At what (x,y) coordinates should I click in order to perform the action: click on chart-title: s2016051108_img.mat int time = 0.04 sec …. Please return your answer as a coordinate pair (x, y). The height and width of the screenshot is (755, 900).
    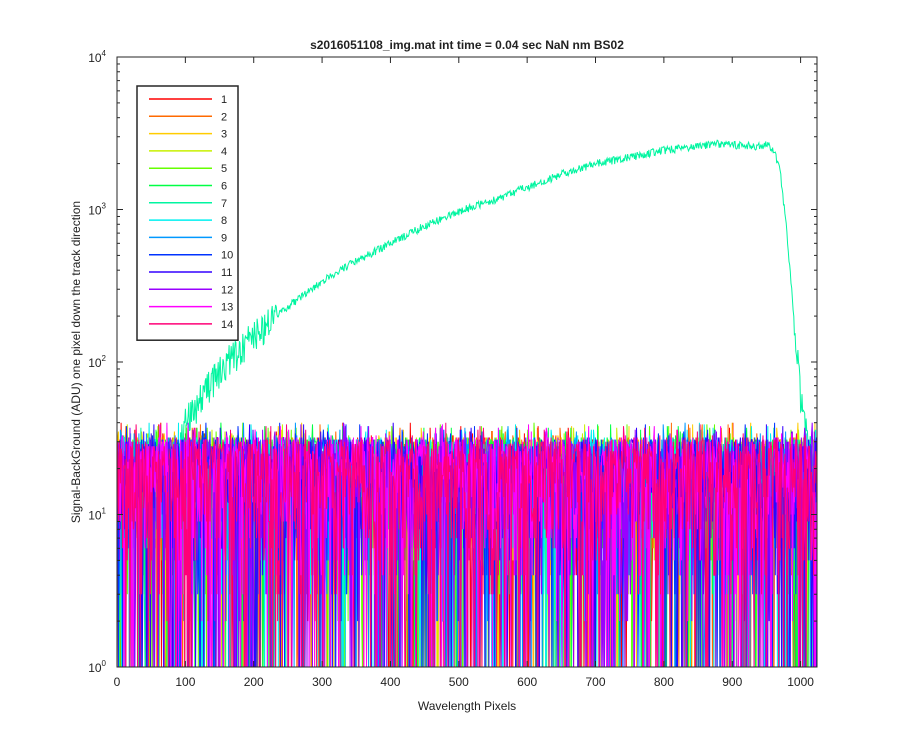
    Looking at the image, I should click on (467, 45).